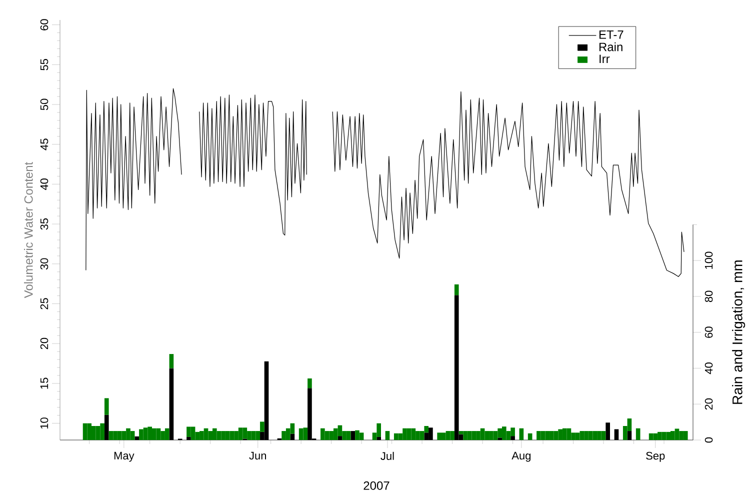  Describe the element at coordinates (28, 230) in the screenshot. I see `y-axis-title: Volumetric Water Content` at that location.